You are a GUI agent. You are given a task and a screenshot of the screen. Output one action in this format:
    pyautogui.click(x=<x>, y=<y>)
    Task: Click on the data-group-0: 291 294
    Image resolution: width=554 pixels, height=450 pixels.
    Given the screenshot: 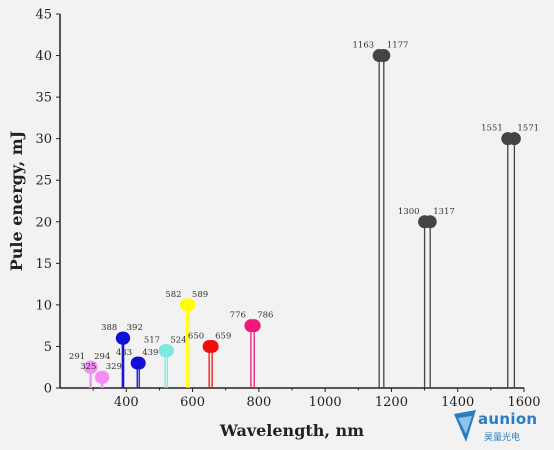 What is the action you would take?
    pyautogui.click(x=89, y=370)
    